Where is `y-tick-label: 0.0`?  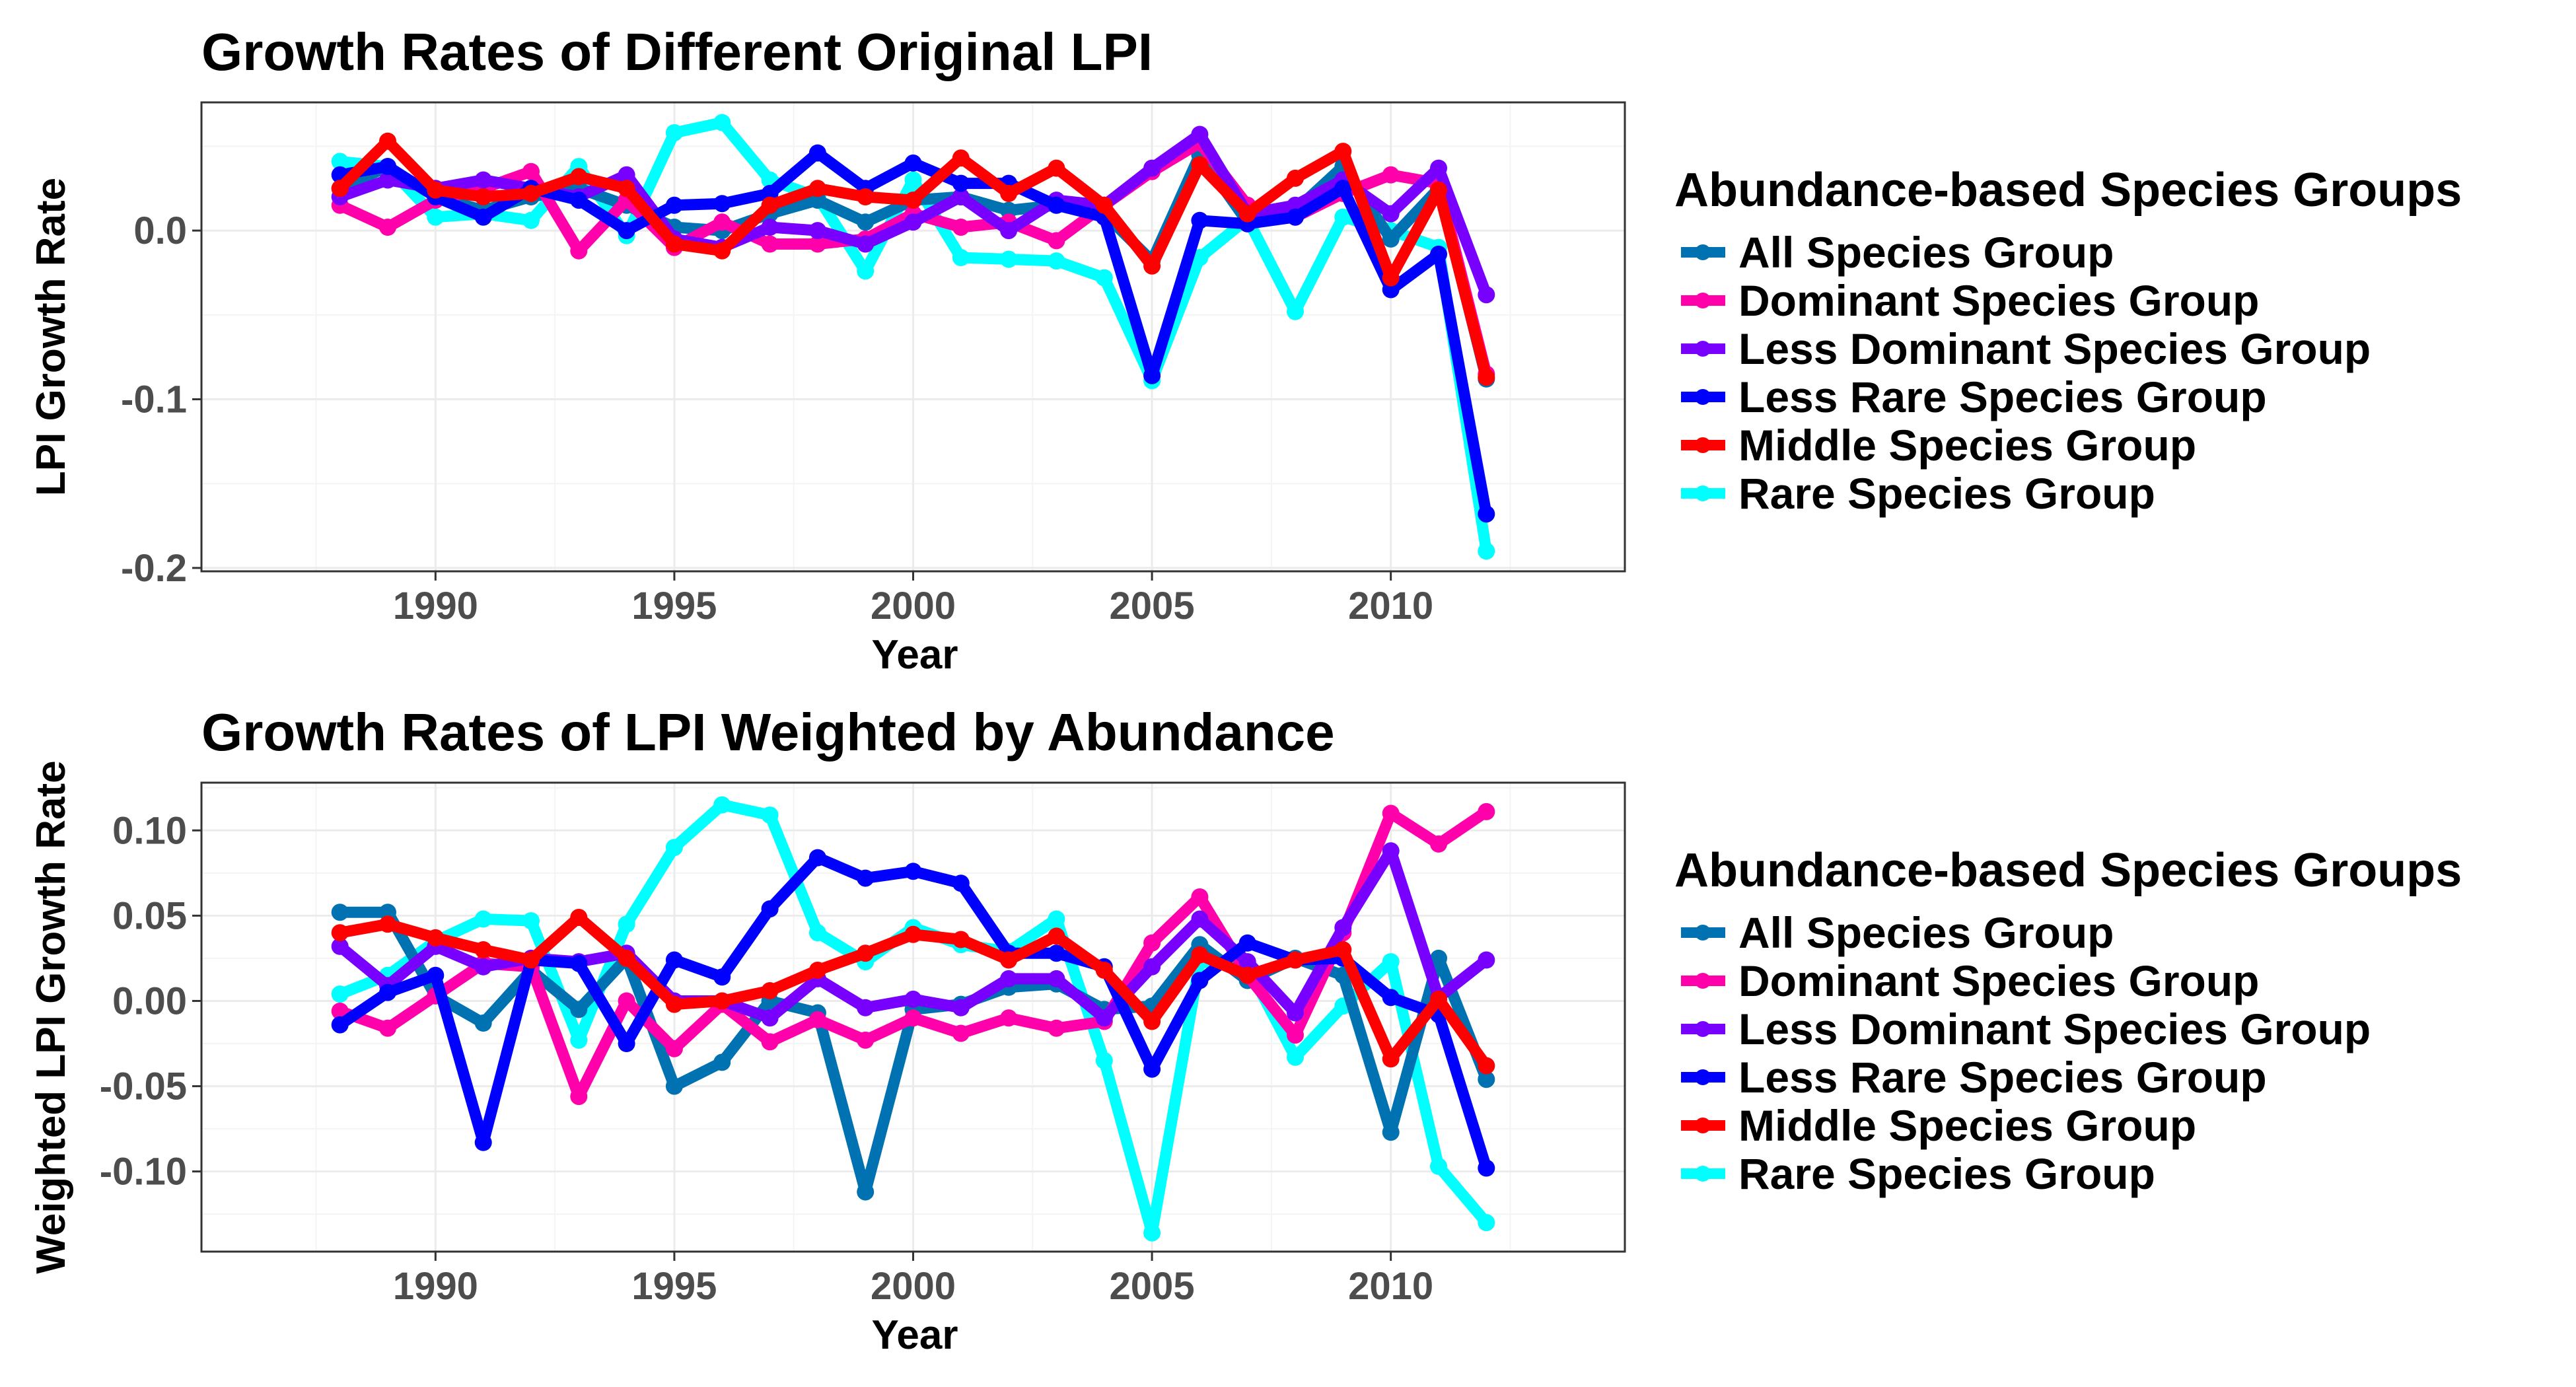
y-tick-label: 0.0 is located at coordinates (160, 230).